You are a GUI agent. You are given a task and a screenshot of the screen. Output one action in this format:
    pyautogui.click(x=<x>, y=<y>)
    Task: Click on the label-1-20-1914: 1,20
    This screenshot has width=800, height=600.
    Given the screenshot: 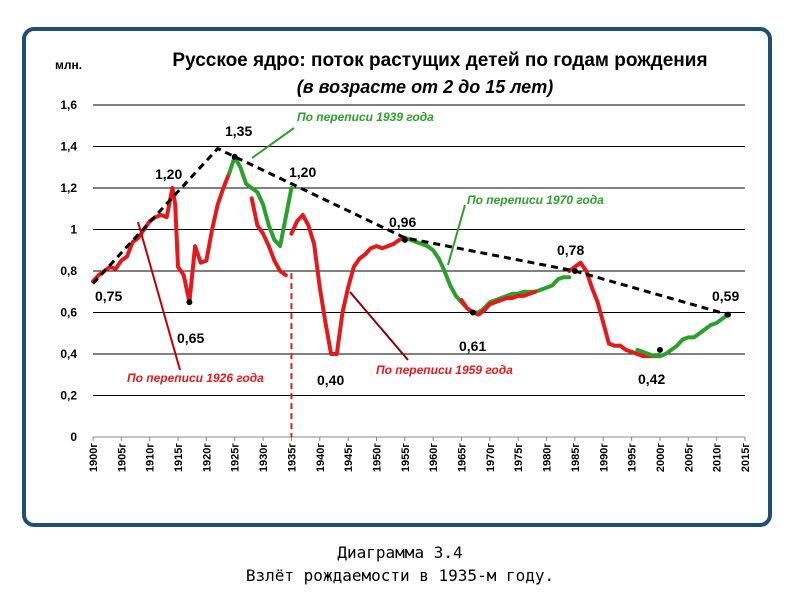 What is the action you would take?
    pyautogui.click(x=168, y=174)
    